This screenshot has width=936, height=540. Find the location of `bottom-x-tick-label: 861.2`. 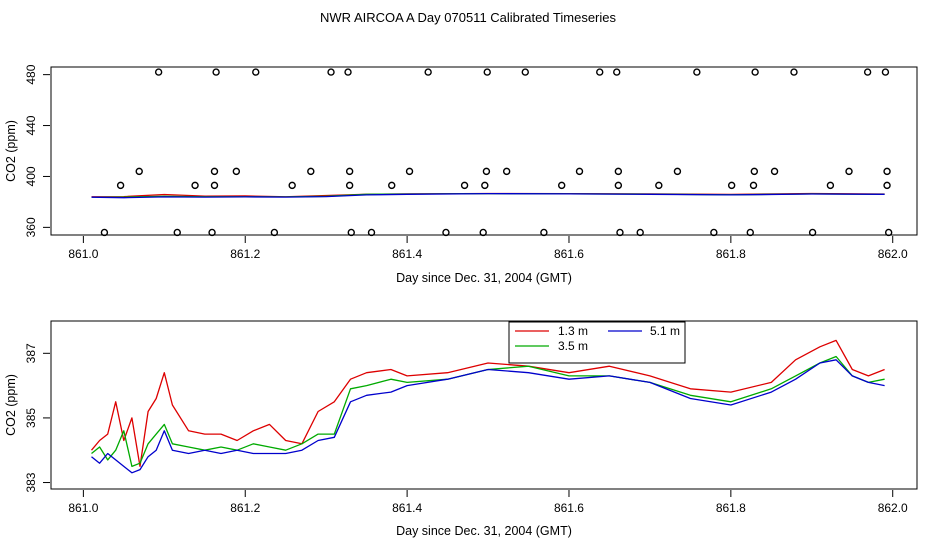

bottom-x-tick-label: 861.2 is located at coordinates (245, 508).